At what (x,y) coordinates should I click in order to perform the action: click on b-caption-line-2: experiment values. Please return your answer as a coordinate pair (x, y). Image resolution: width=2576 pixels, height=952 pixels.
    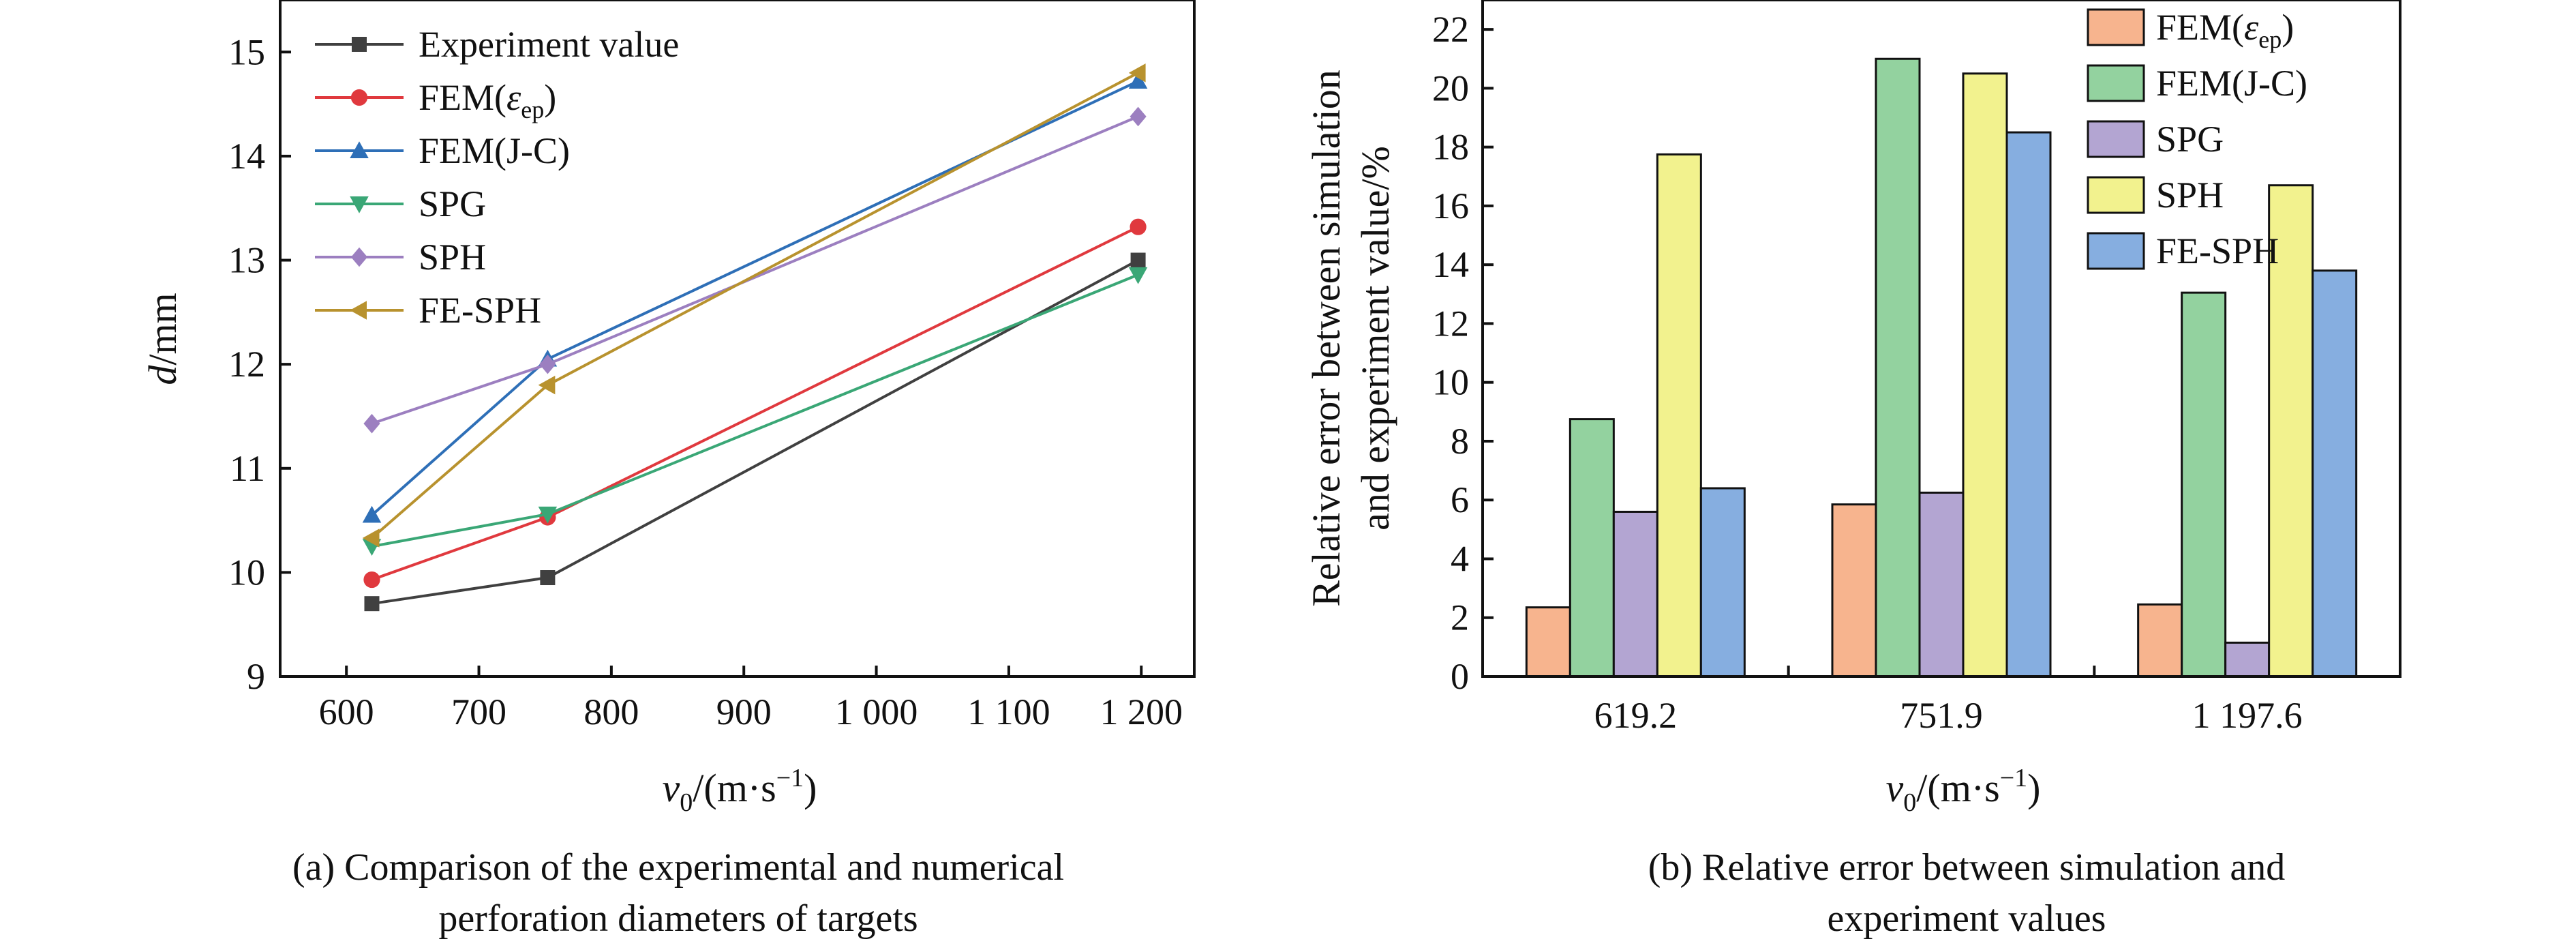
    Looking at the image, I should click on (1967, 918).